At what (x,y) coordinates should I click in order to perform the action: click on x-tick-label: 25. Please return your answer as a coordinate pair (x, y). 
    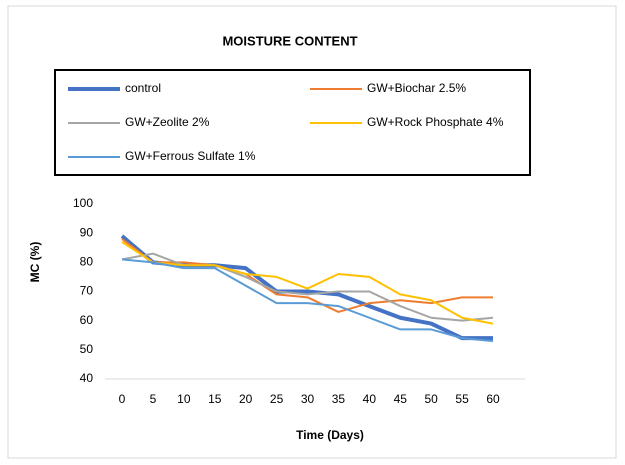
    Looking at the image, I should click on (277, 399).